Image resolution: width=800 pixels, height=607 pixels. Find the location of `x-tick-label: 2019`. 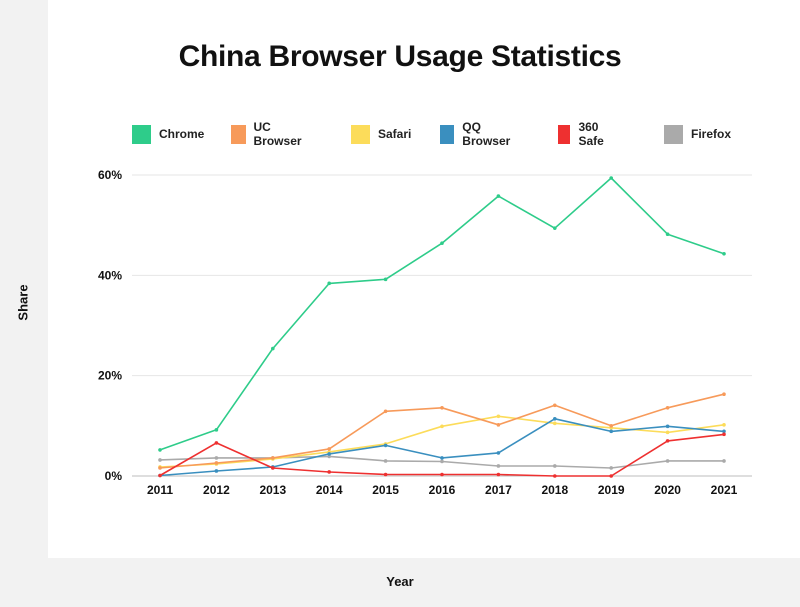

x-tick-label: 2019 is located at coordinates (611, 490).